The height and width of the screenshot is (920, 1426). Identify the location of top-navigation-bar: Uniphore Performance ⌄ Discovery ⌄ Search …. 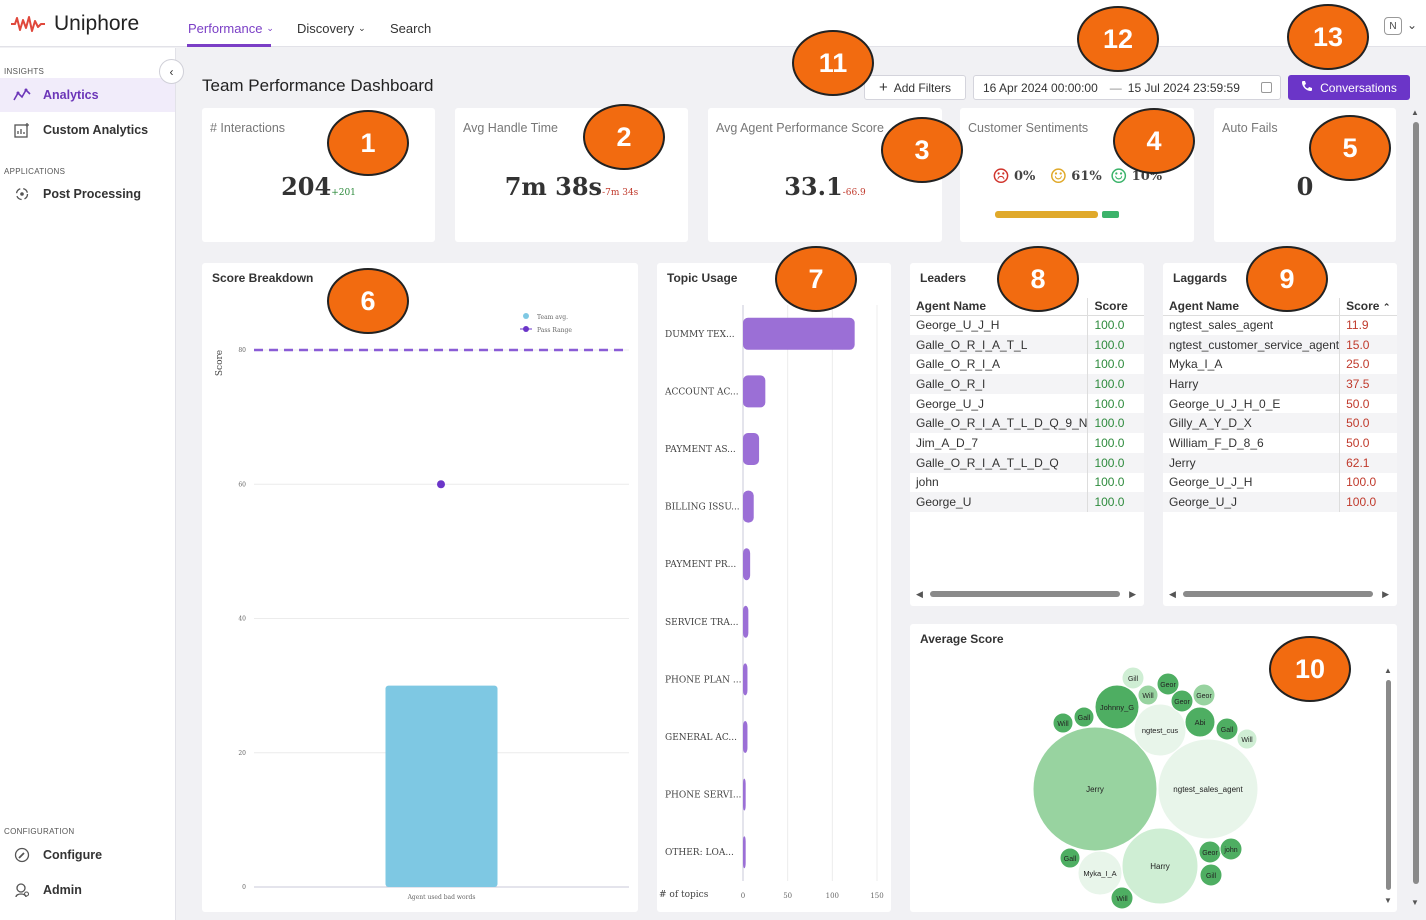
(713, 23).